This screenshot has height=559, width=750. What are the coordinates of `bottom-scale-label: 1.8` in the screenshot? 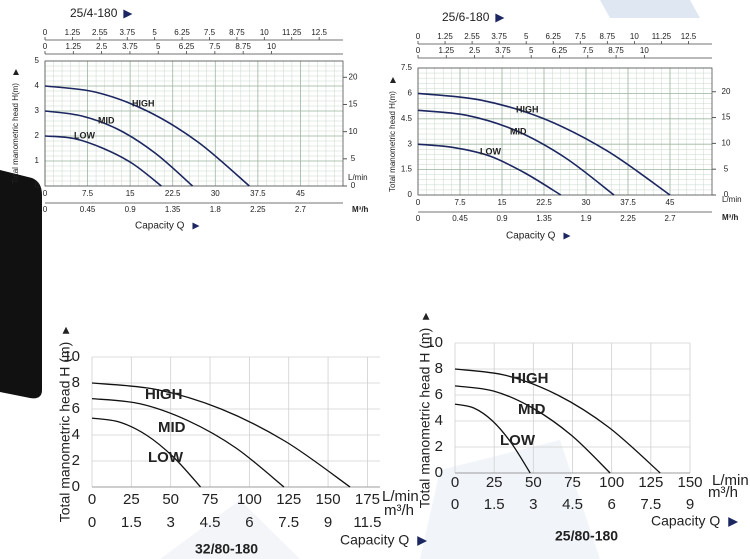 It's located at (216, 209).